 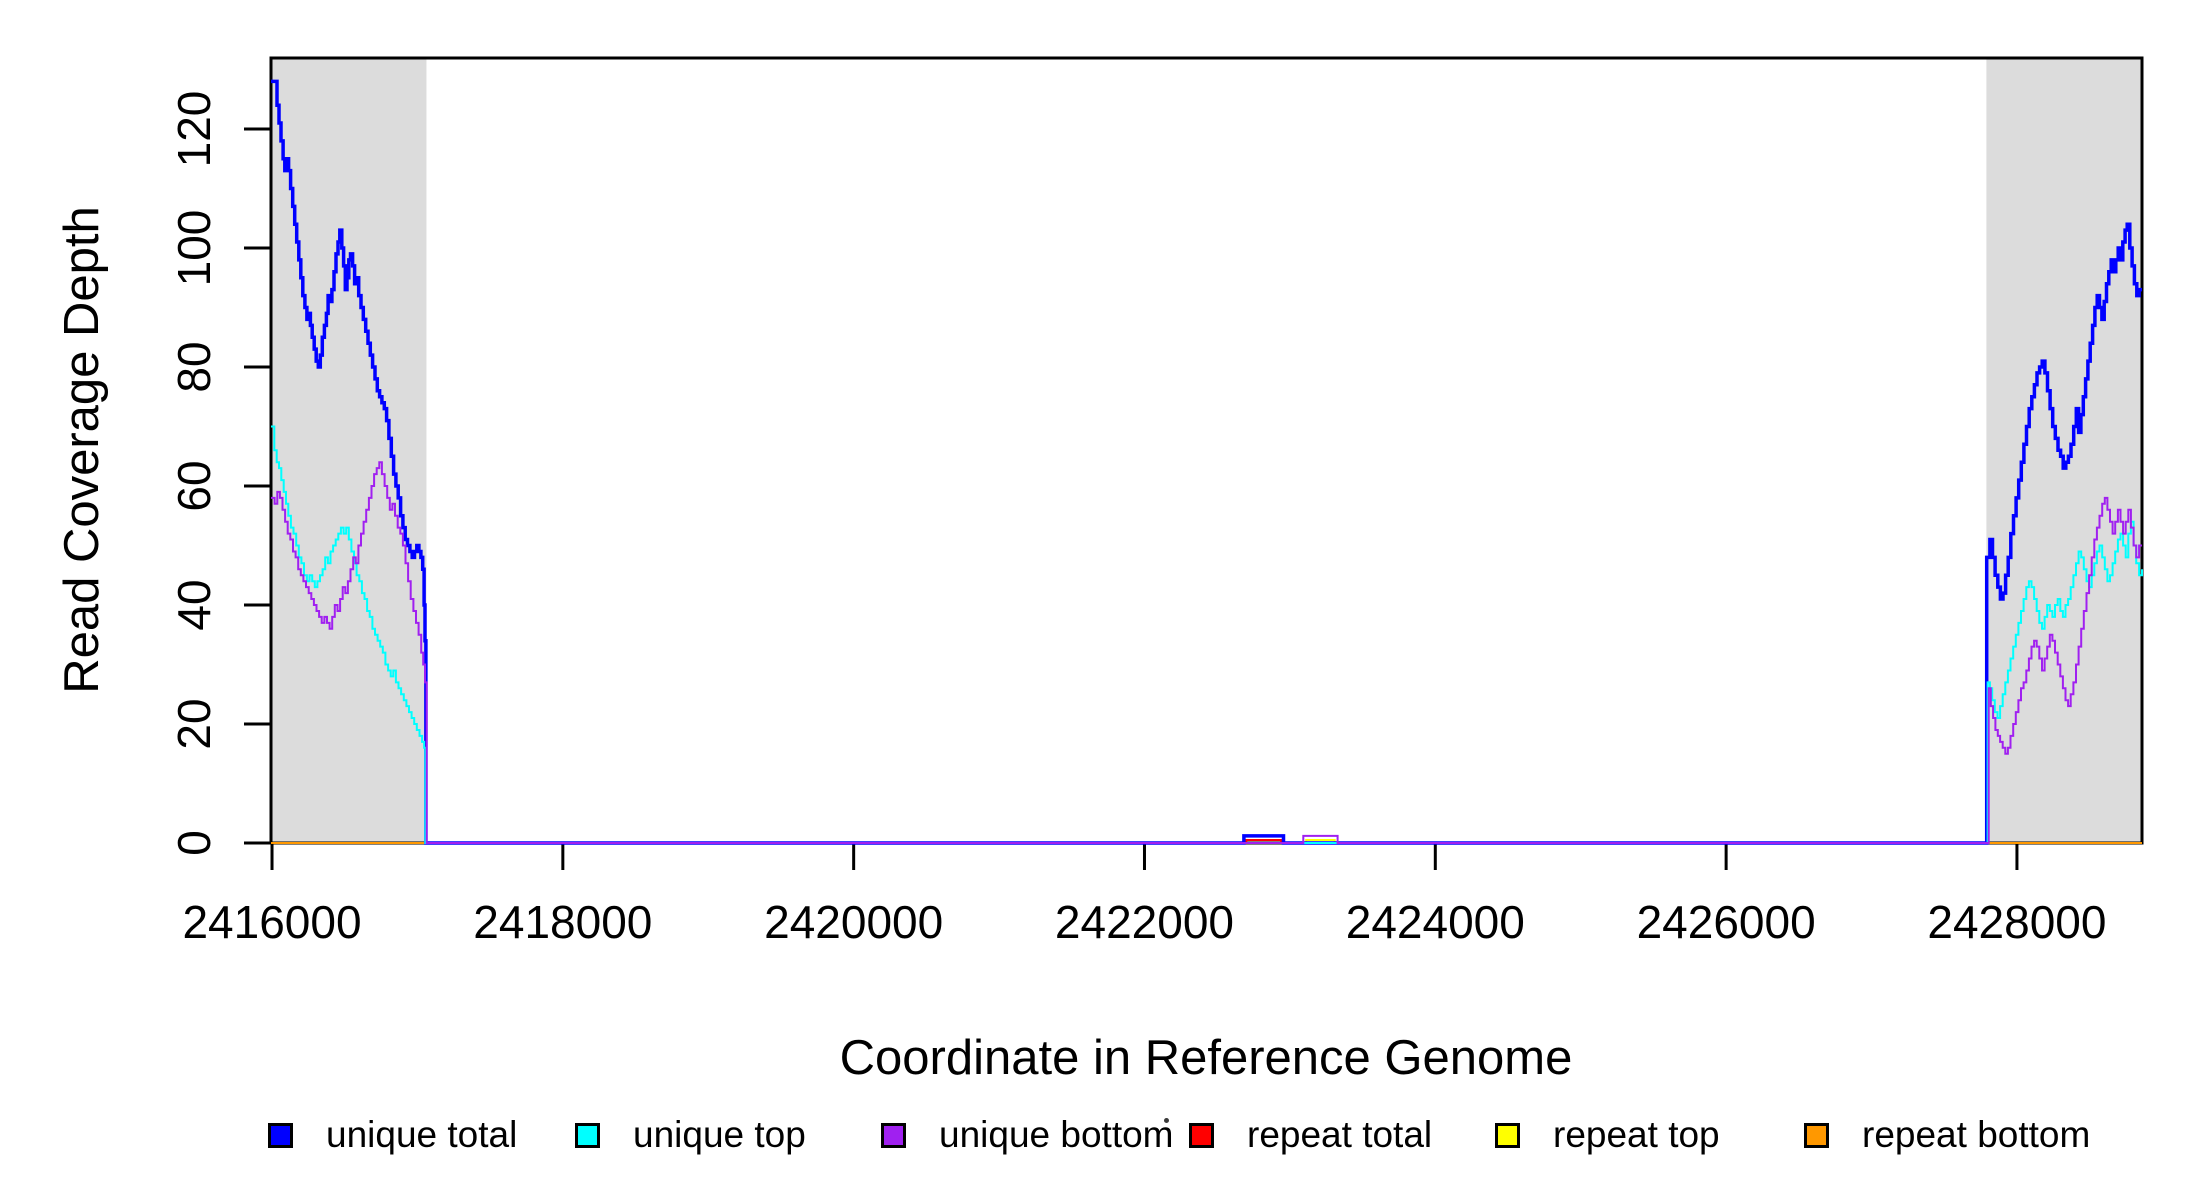 I want to click on y-tick-label: 20, so click(x=194, y=723).